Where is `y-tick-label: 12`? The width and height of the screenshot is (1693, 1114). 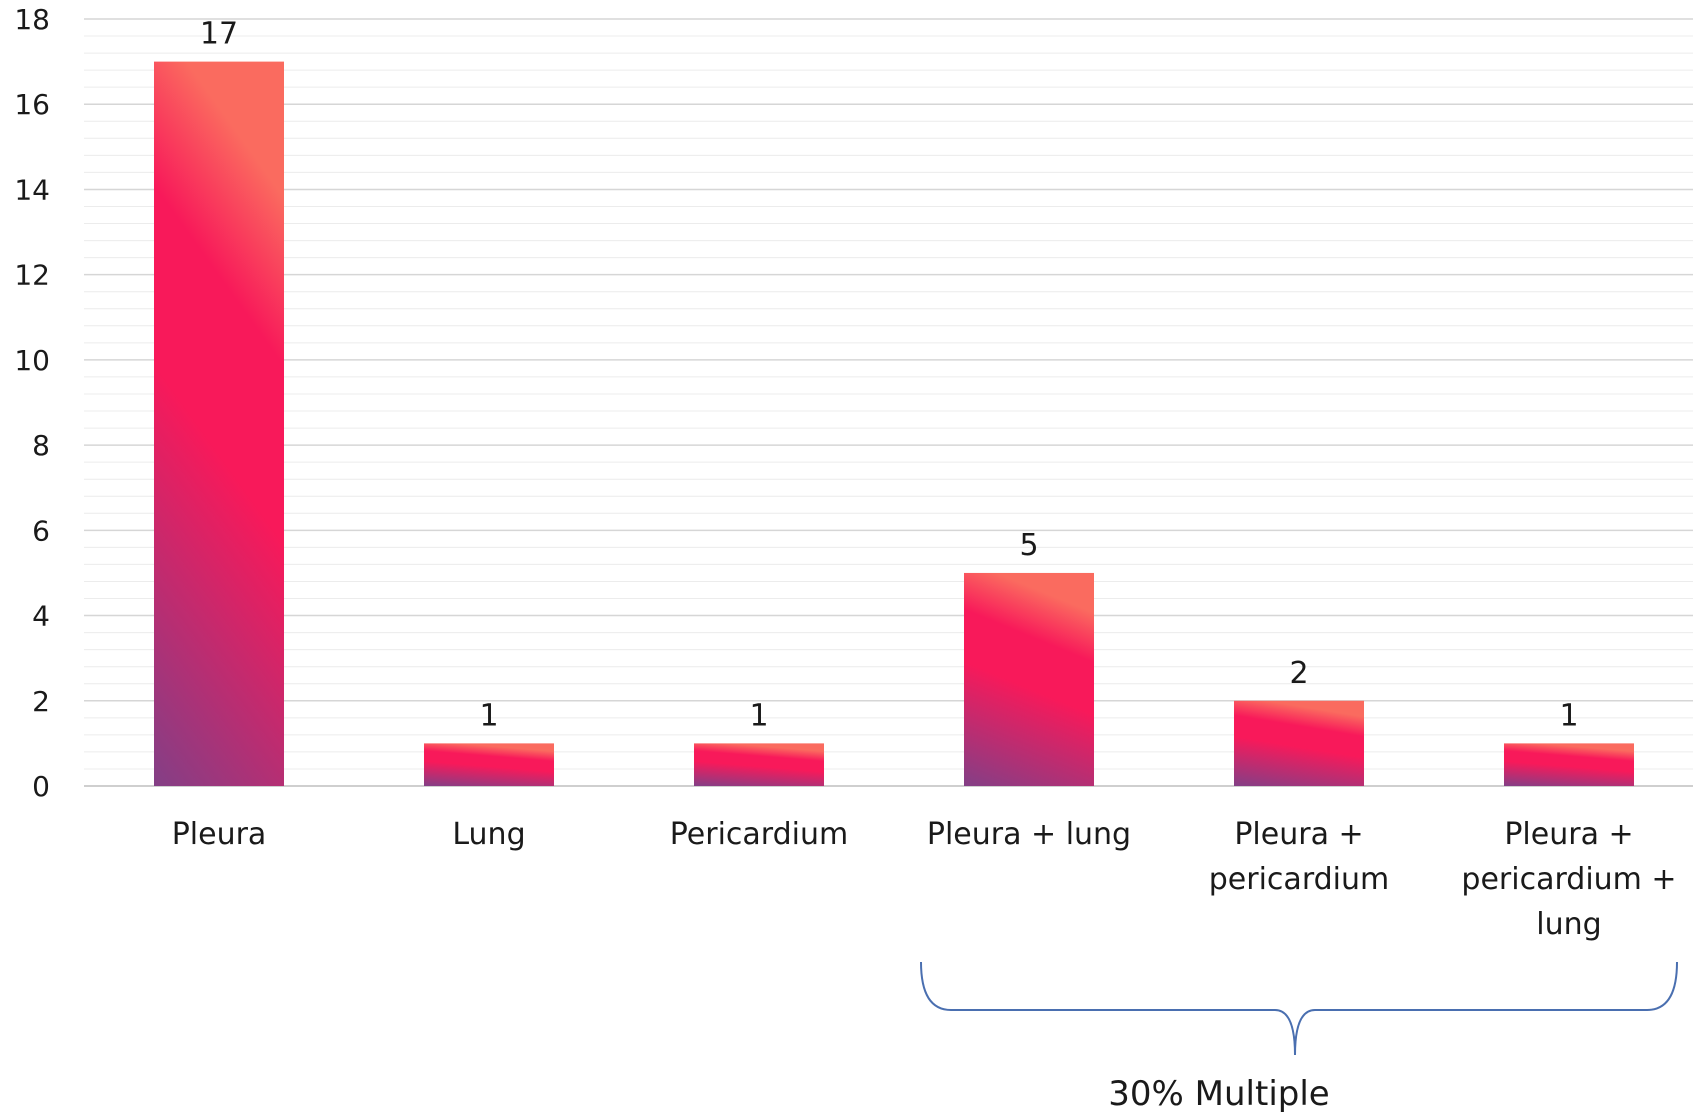 y-tick-label: 12 is located at coordinates (32, 275).